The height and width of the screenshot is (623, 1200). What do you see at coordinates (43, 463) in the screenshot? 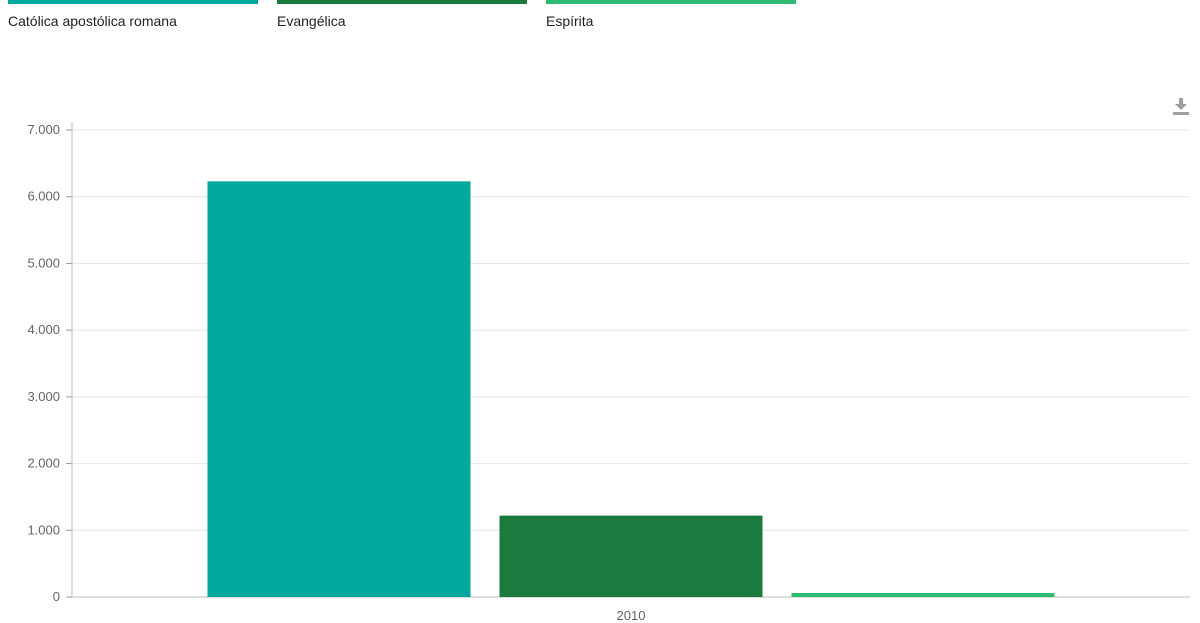
I see `y-tick-label: 2.000` at bounding box center [43, 463].